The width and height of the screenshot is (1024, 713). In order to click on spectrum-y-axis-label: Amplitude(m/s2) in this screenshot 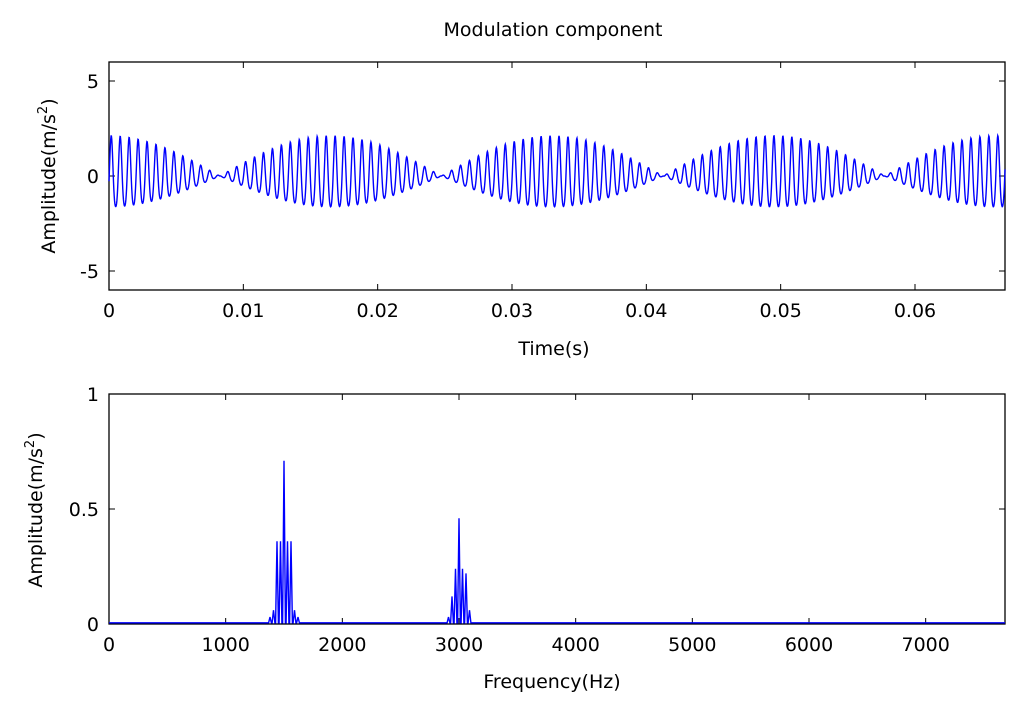, I will do `click(35, 509)`.